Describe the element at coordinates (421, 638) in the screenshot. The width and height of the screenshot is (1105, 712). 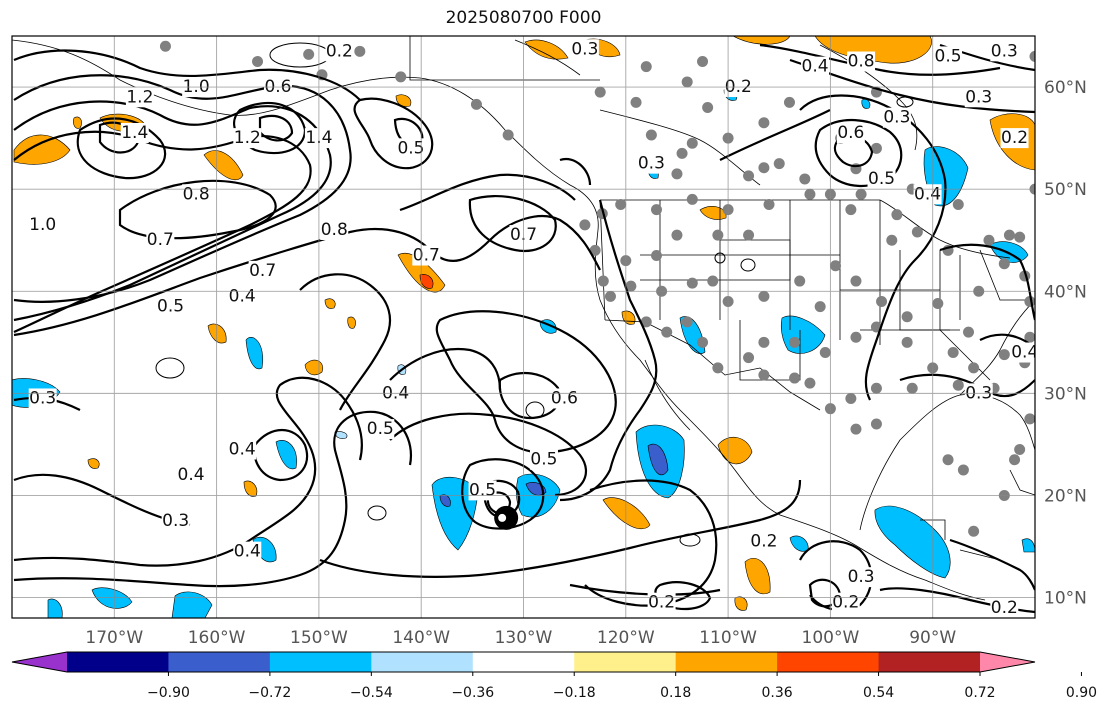
I see `lon-tick-label: 140°W` at that location.